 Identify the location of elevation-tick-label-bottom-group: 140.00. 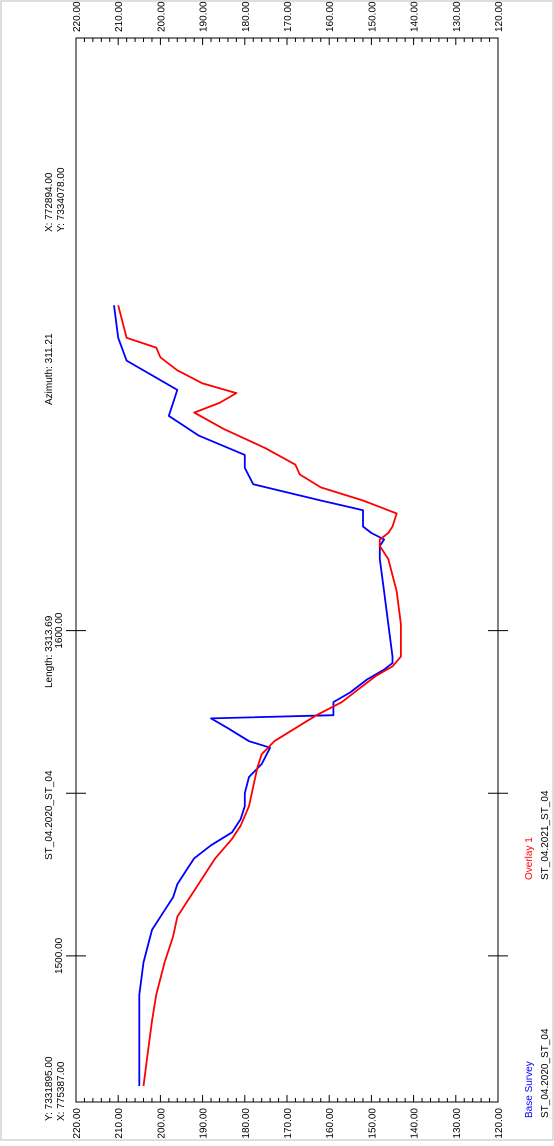
(415, 1123).